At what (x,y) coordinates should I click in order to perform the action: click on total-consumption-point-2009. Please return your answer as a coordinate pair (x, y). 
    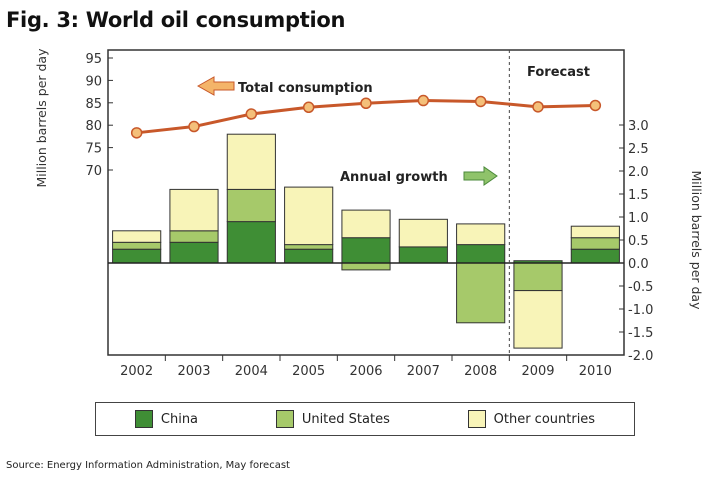
    Looking at the image, I should click on (538, 107).